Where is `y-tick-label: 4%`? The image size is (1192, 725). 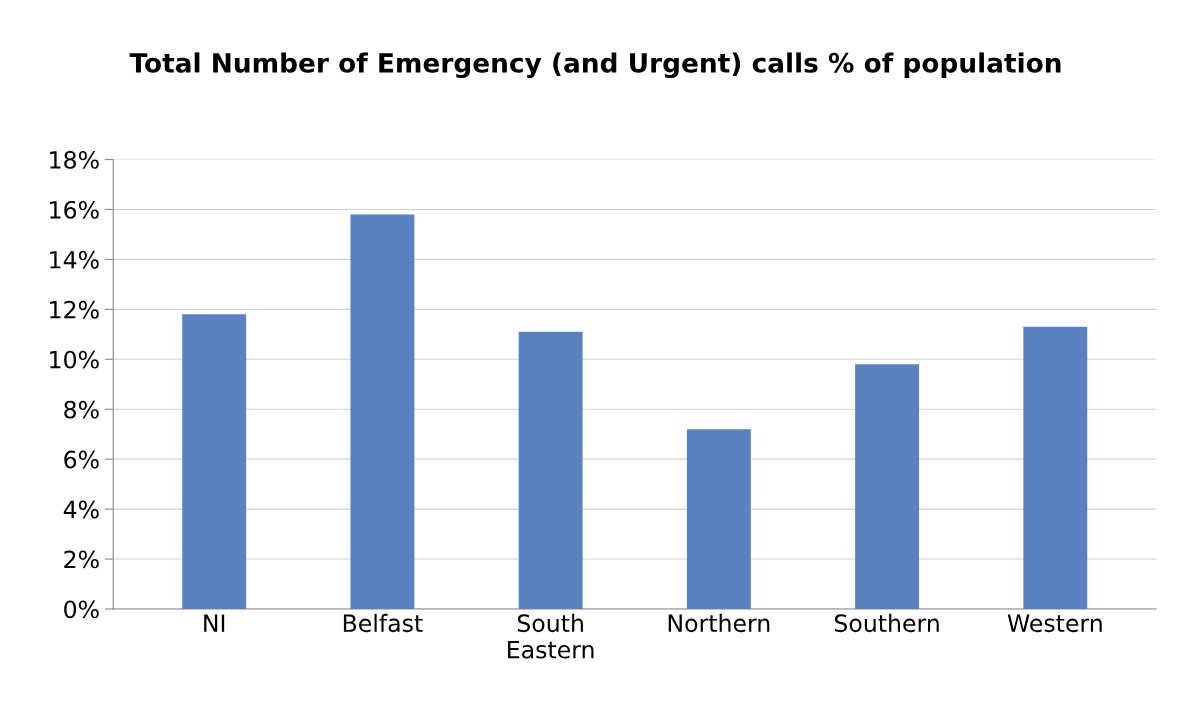
y-tick-label: 4% is located at coordinates (81, 509).